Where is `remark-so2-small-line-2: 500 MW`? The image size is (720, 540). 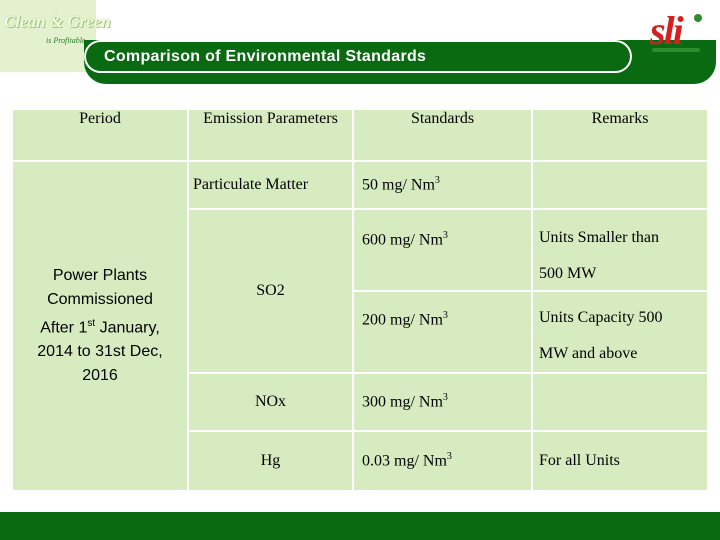 remark-so2-small-line-2: 500 MW is located at coordinates (568, 273).